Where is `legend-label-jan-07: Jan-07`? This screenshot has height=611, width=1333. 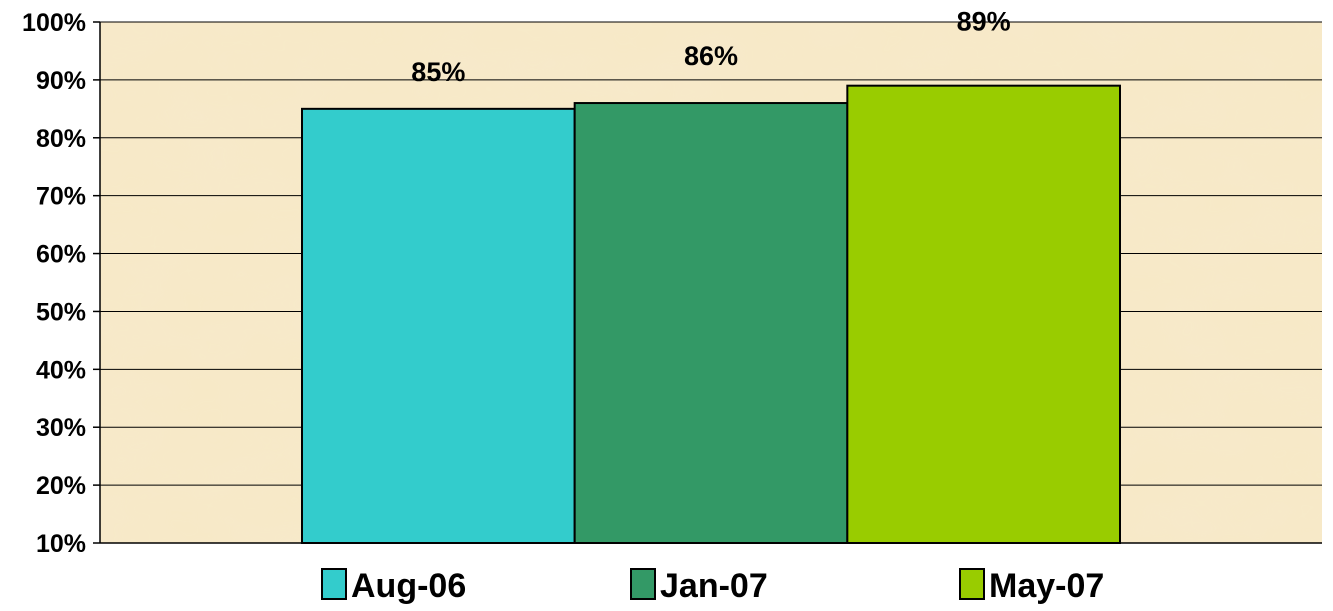
legend-label-jan-07: Jan-07 is located at coordinates (714, 586).